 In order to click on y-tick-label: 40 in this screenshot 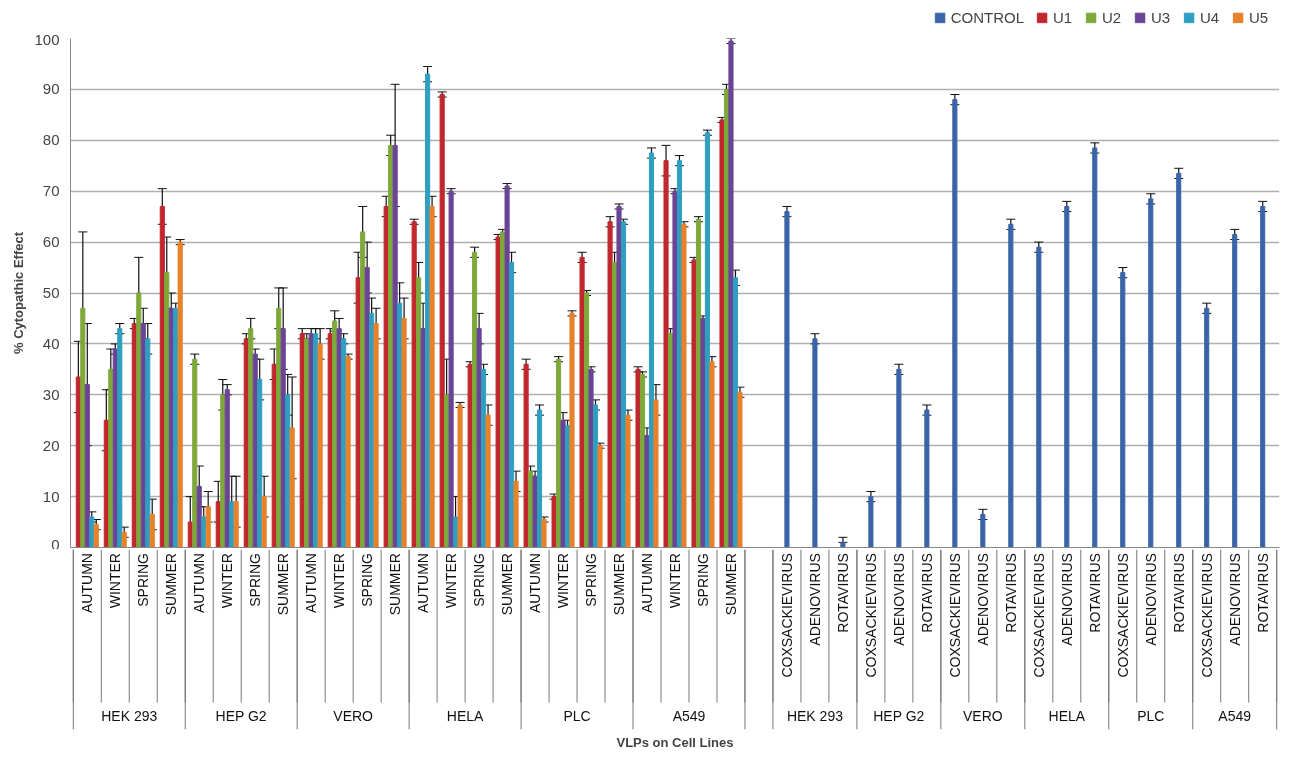, I will do `click(51, 343)`.